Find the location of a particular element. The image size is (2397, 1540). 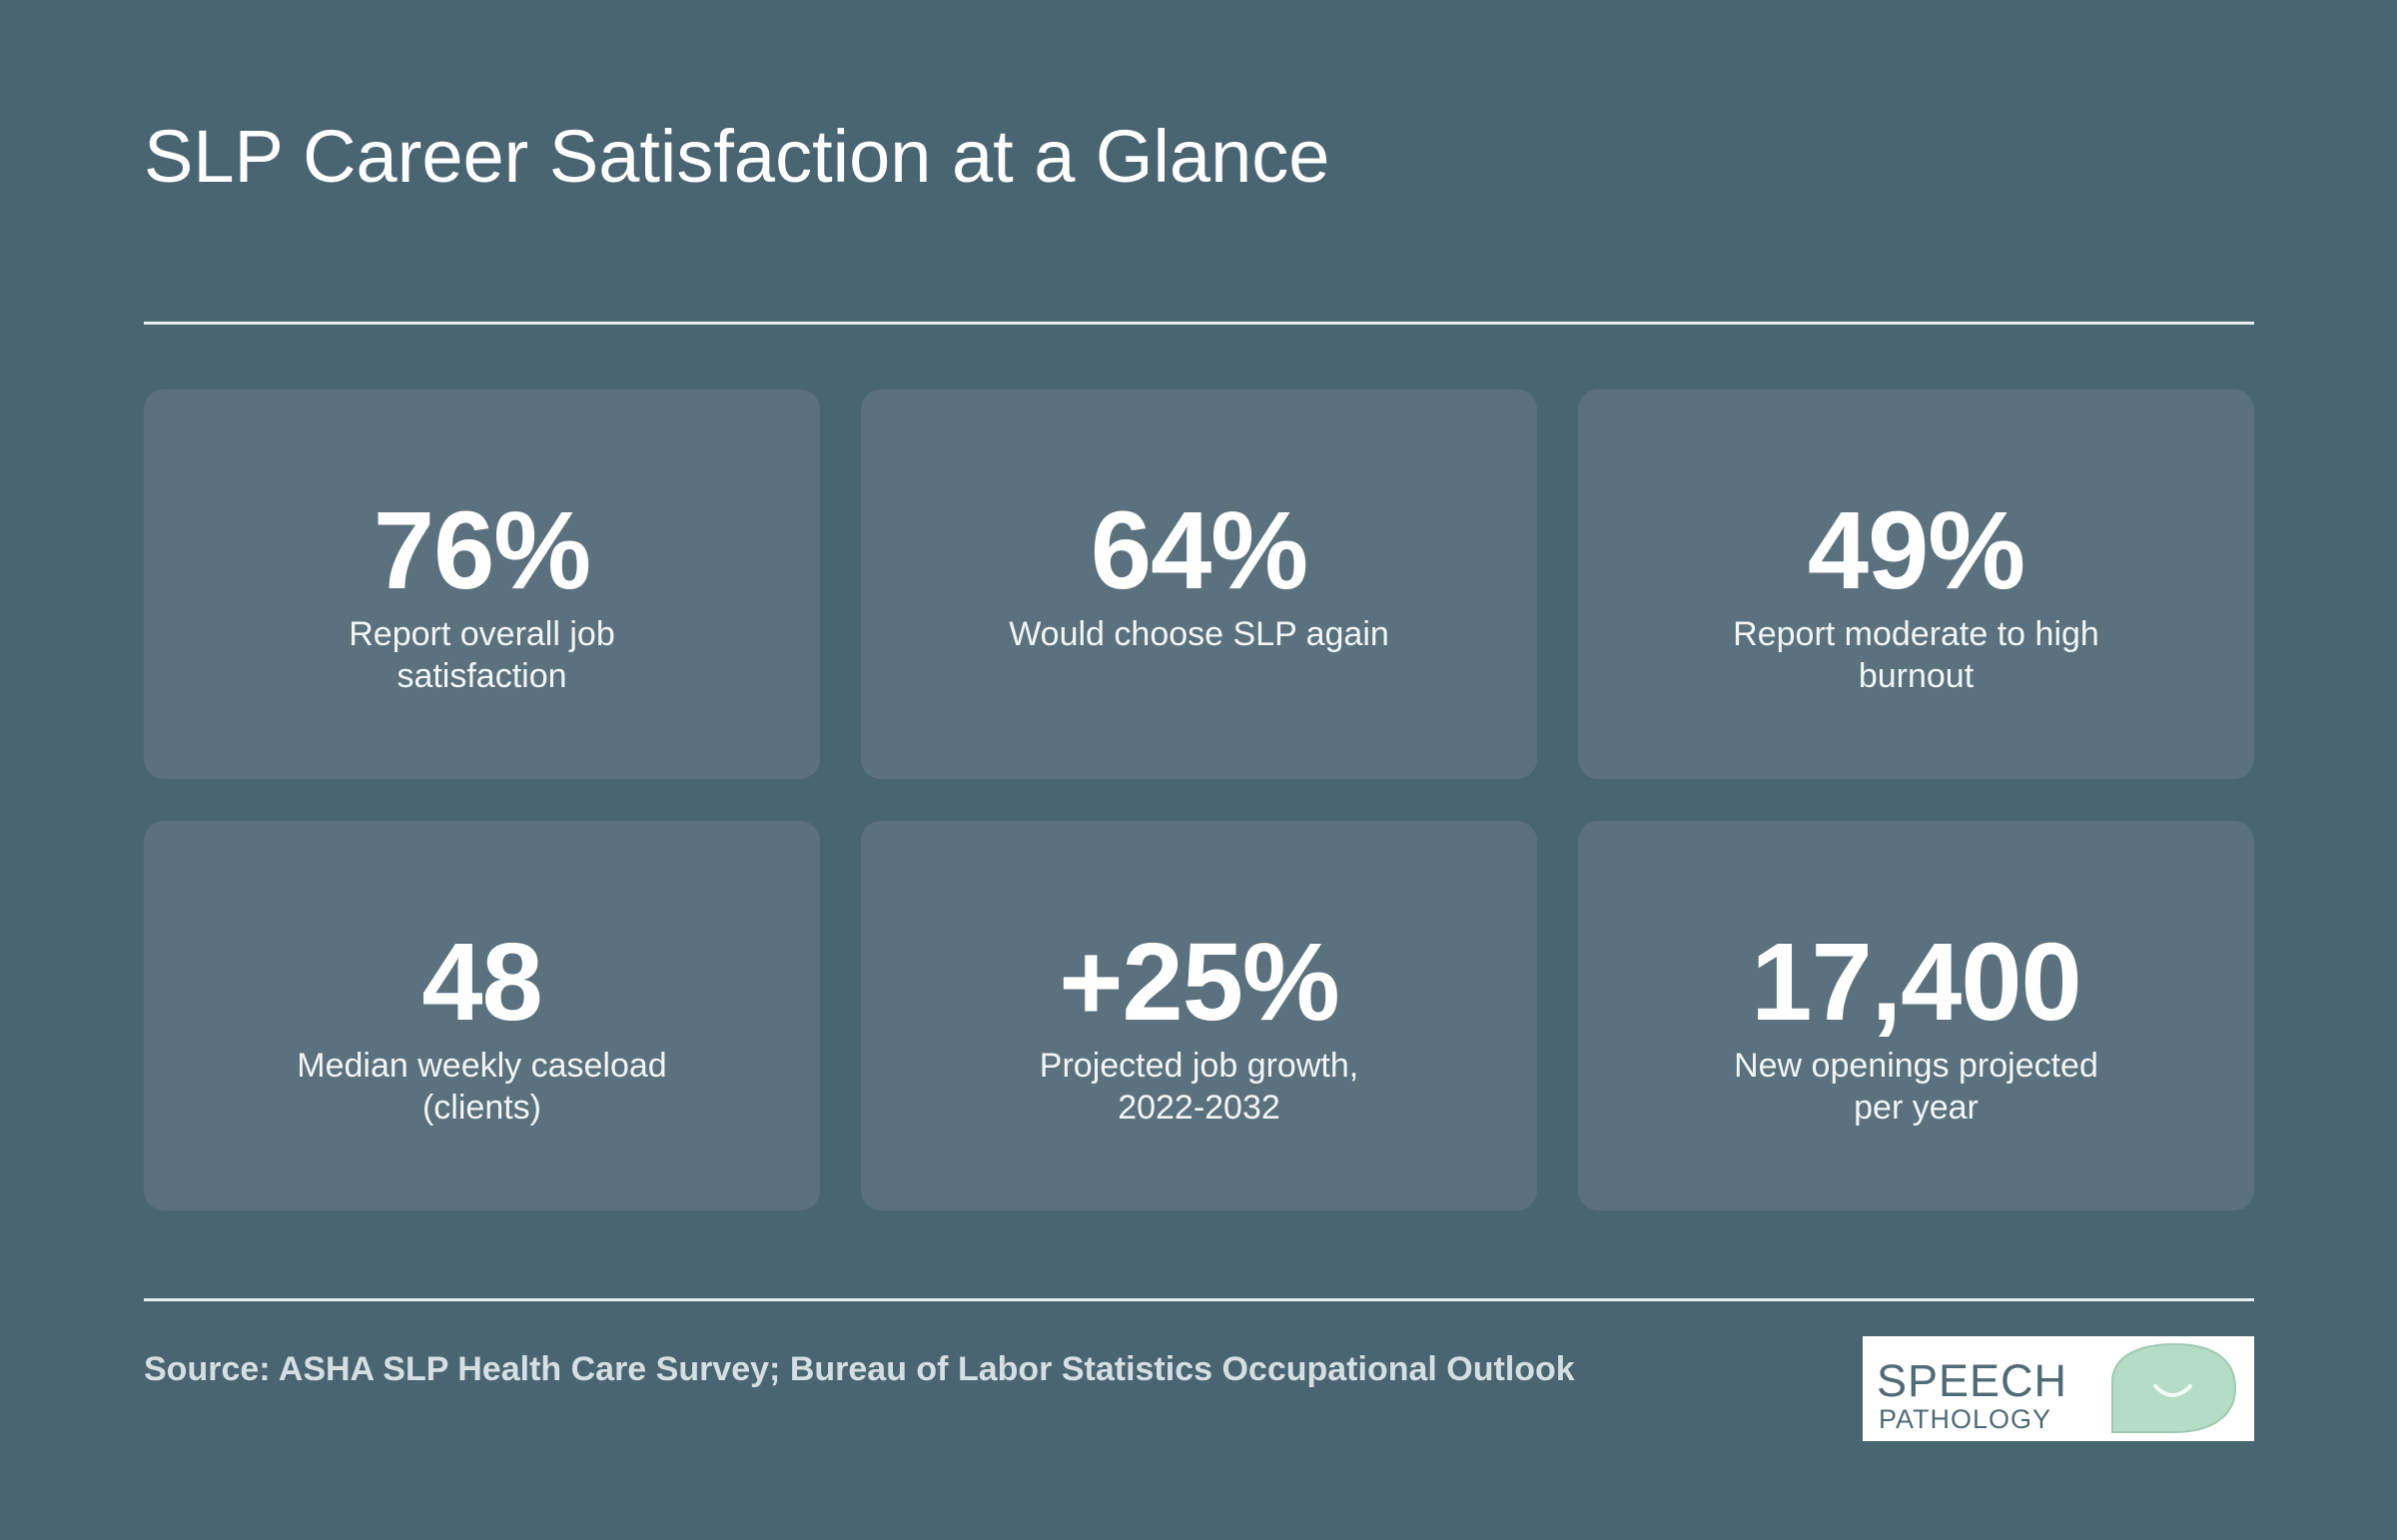

logo-text-speech: SPEECH is located at coordinates (1972, 1380).